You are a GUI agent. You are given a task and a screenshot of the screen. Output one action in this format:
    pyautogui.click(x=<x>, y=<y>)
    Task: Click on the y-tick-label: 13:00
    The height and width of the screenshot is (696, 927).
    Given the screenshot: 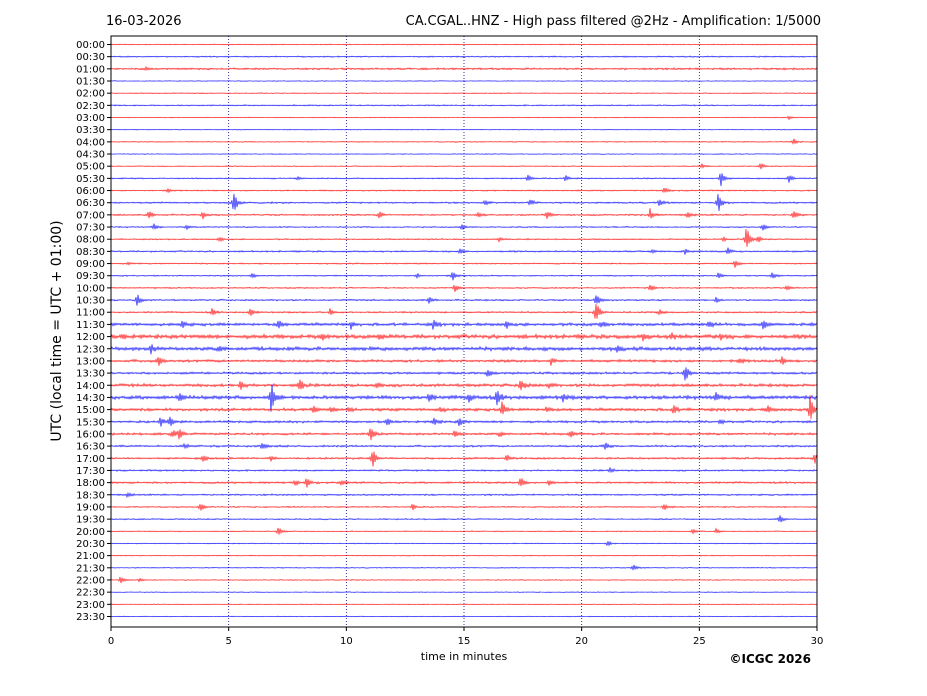 What is the action you would take?
    pyautogui.click(x=90, y=361)
    